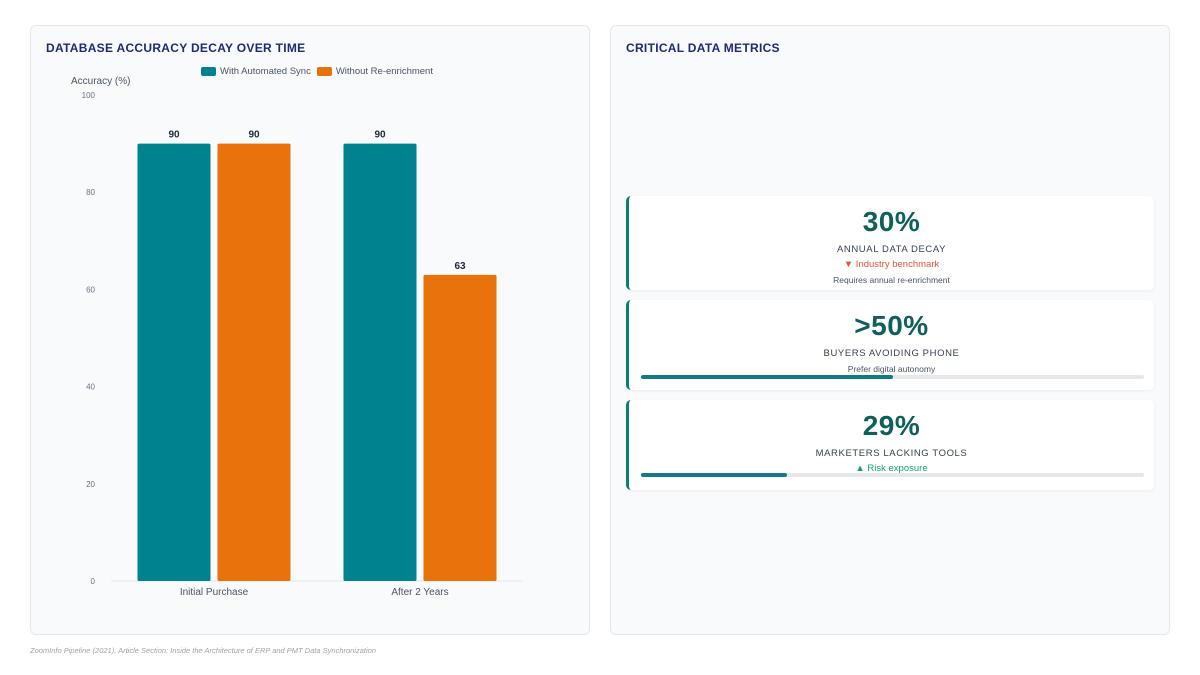  What do you see at coordinates (100, 81) in the screenshot?
I see `y-axis-label: Accuracy (%)` at bounding box center [100, 81].